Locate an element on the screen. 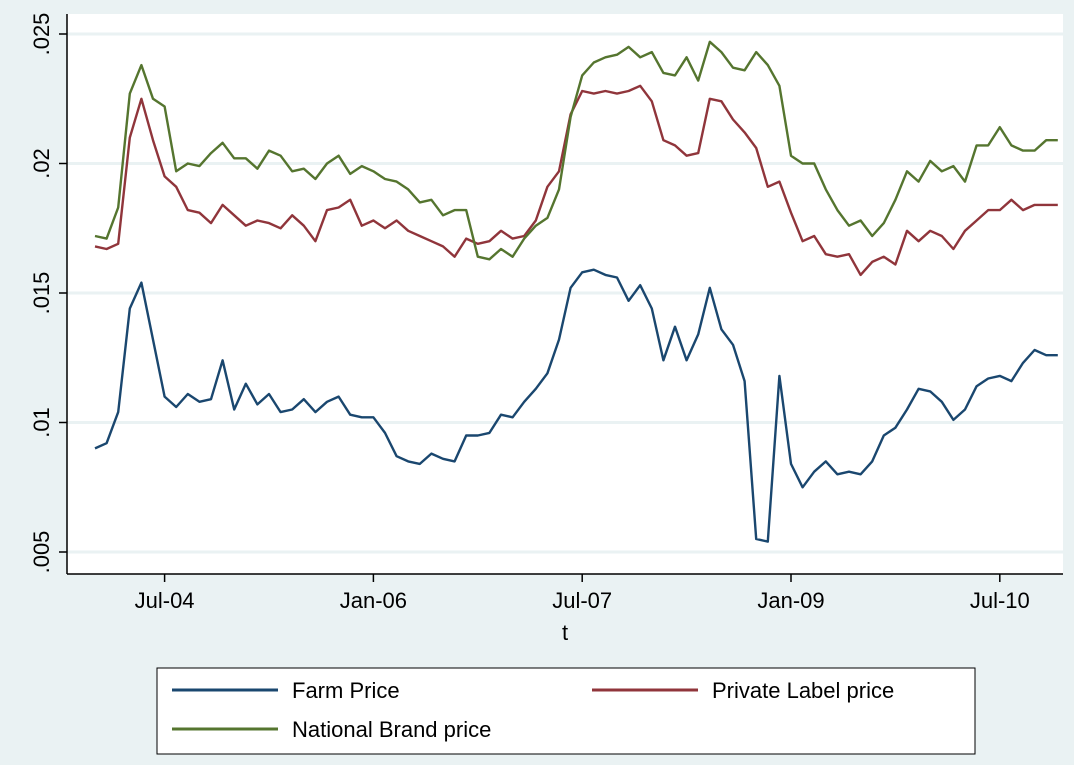 Image resolution: width=1074 pixels, height=765 pixels. x-tick-label: Jul-07 is located at coordinates (582, 600).